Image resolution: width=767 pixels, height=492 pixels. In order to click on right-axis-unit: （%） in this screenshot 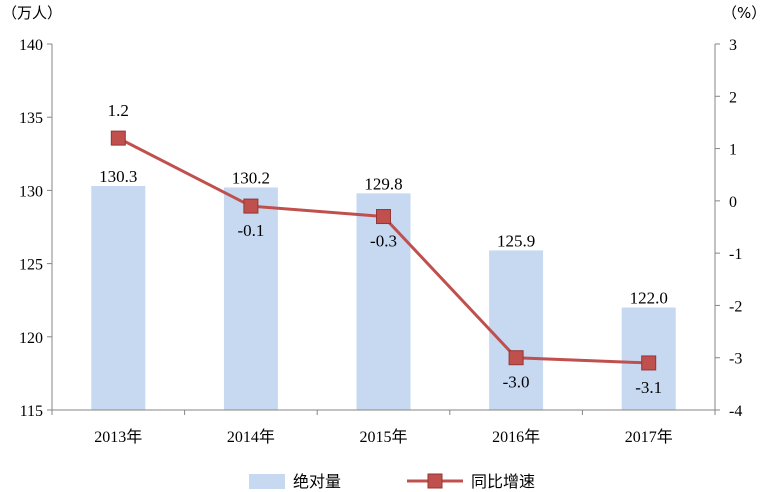, I will do `click(744, 13)`.